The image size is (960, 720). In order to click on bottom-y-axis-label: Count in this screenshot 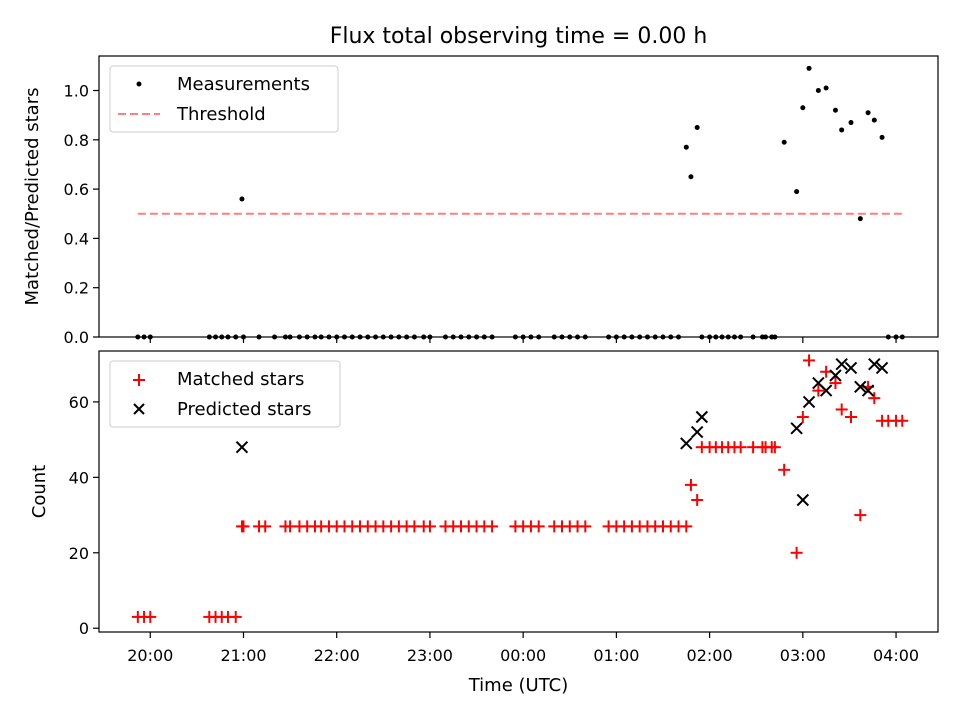, I will do `click(39, 491)`.